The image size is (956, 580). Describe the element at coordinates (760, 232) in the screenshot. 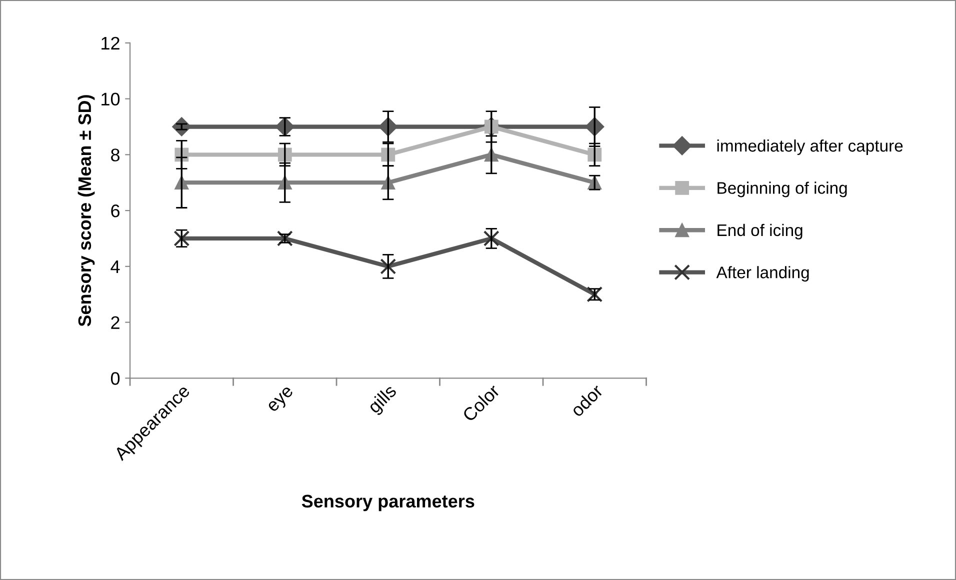

I see `legend-label: End of icing` at that location.